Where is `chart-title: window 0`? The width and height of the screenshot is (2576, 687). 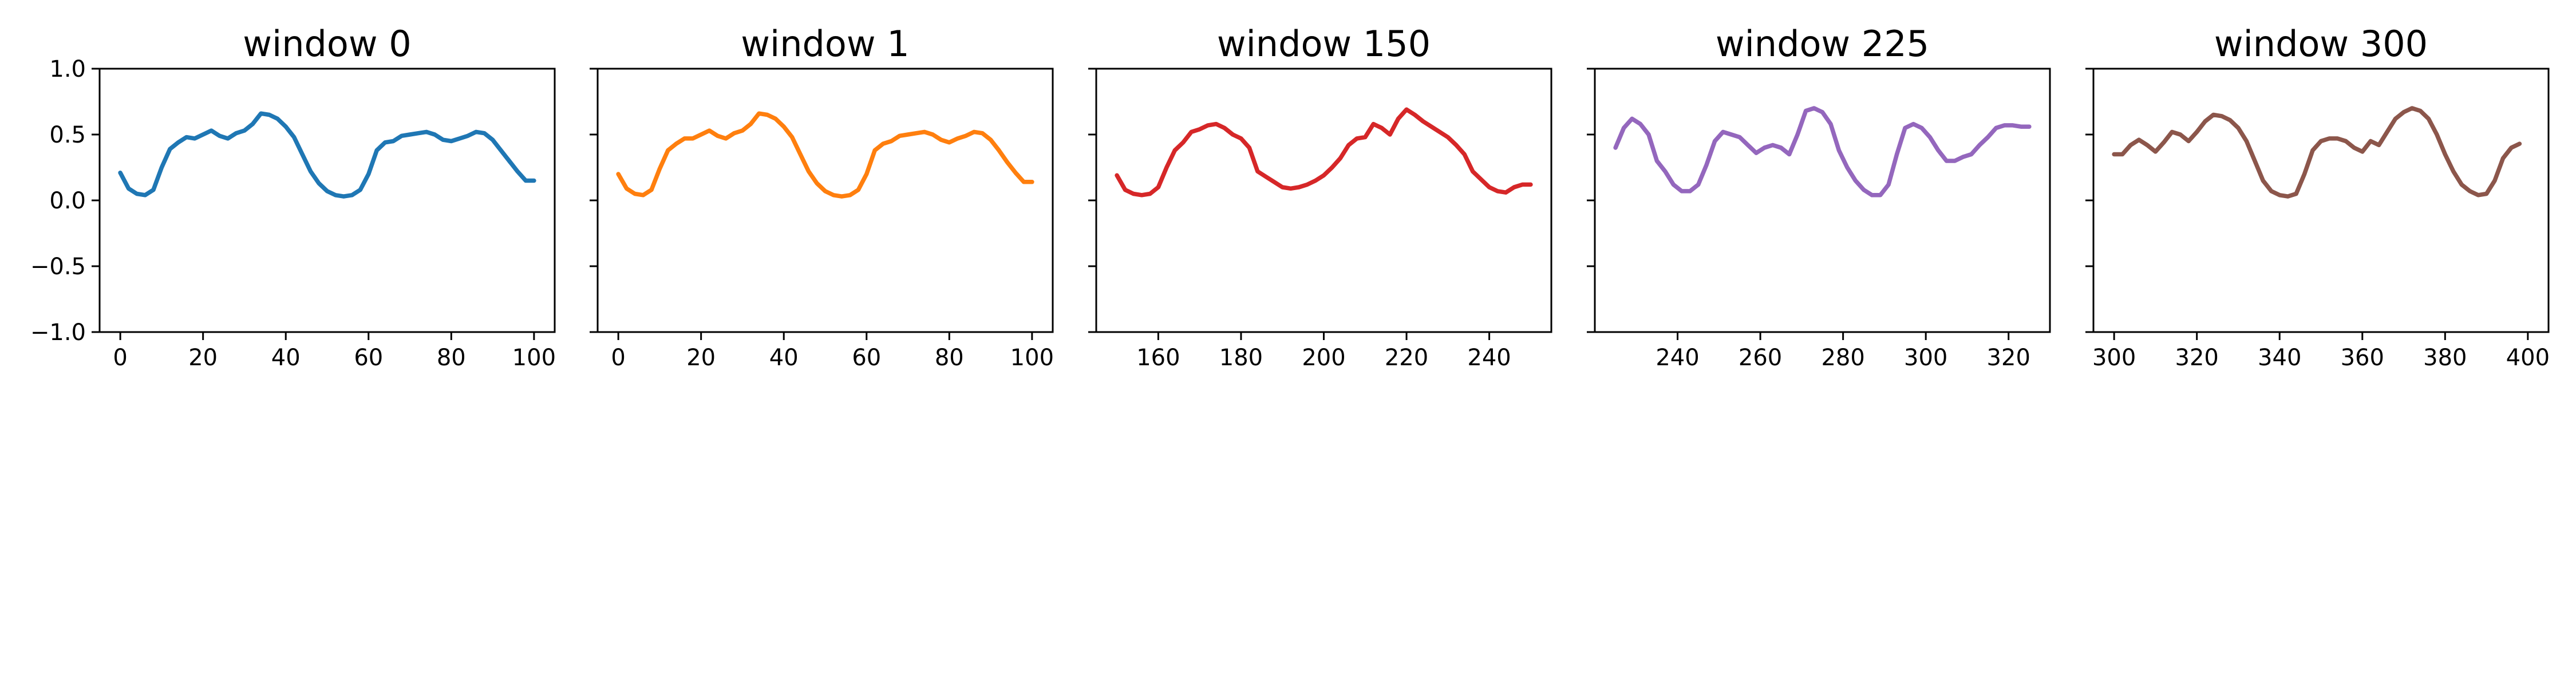
chart-title: window 0 is located at coordinates (327, 44).